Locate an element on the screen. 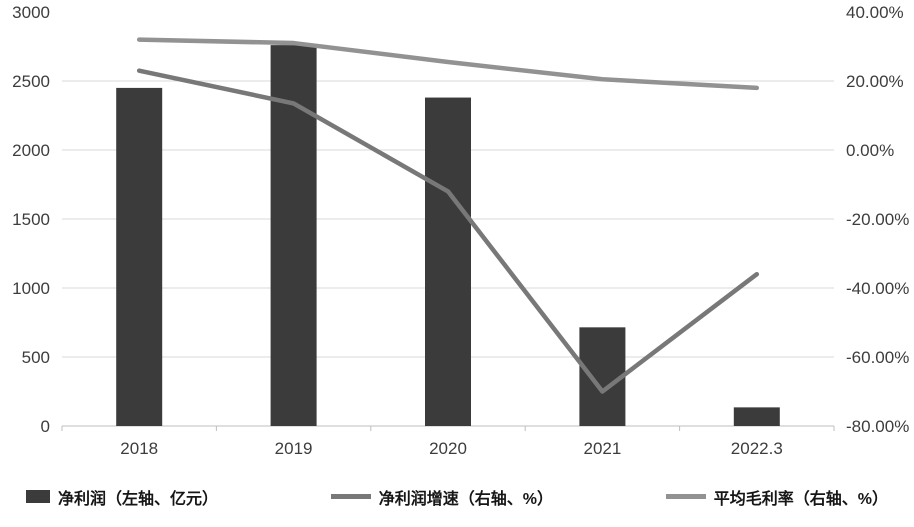  left-axis-tick-label: 2500 is located at coordinates (31, 81).